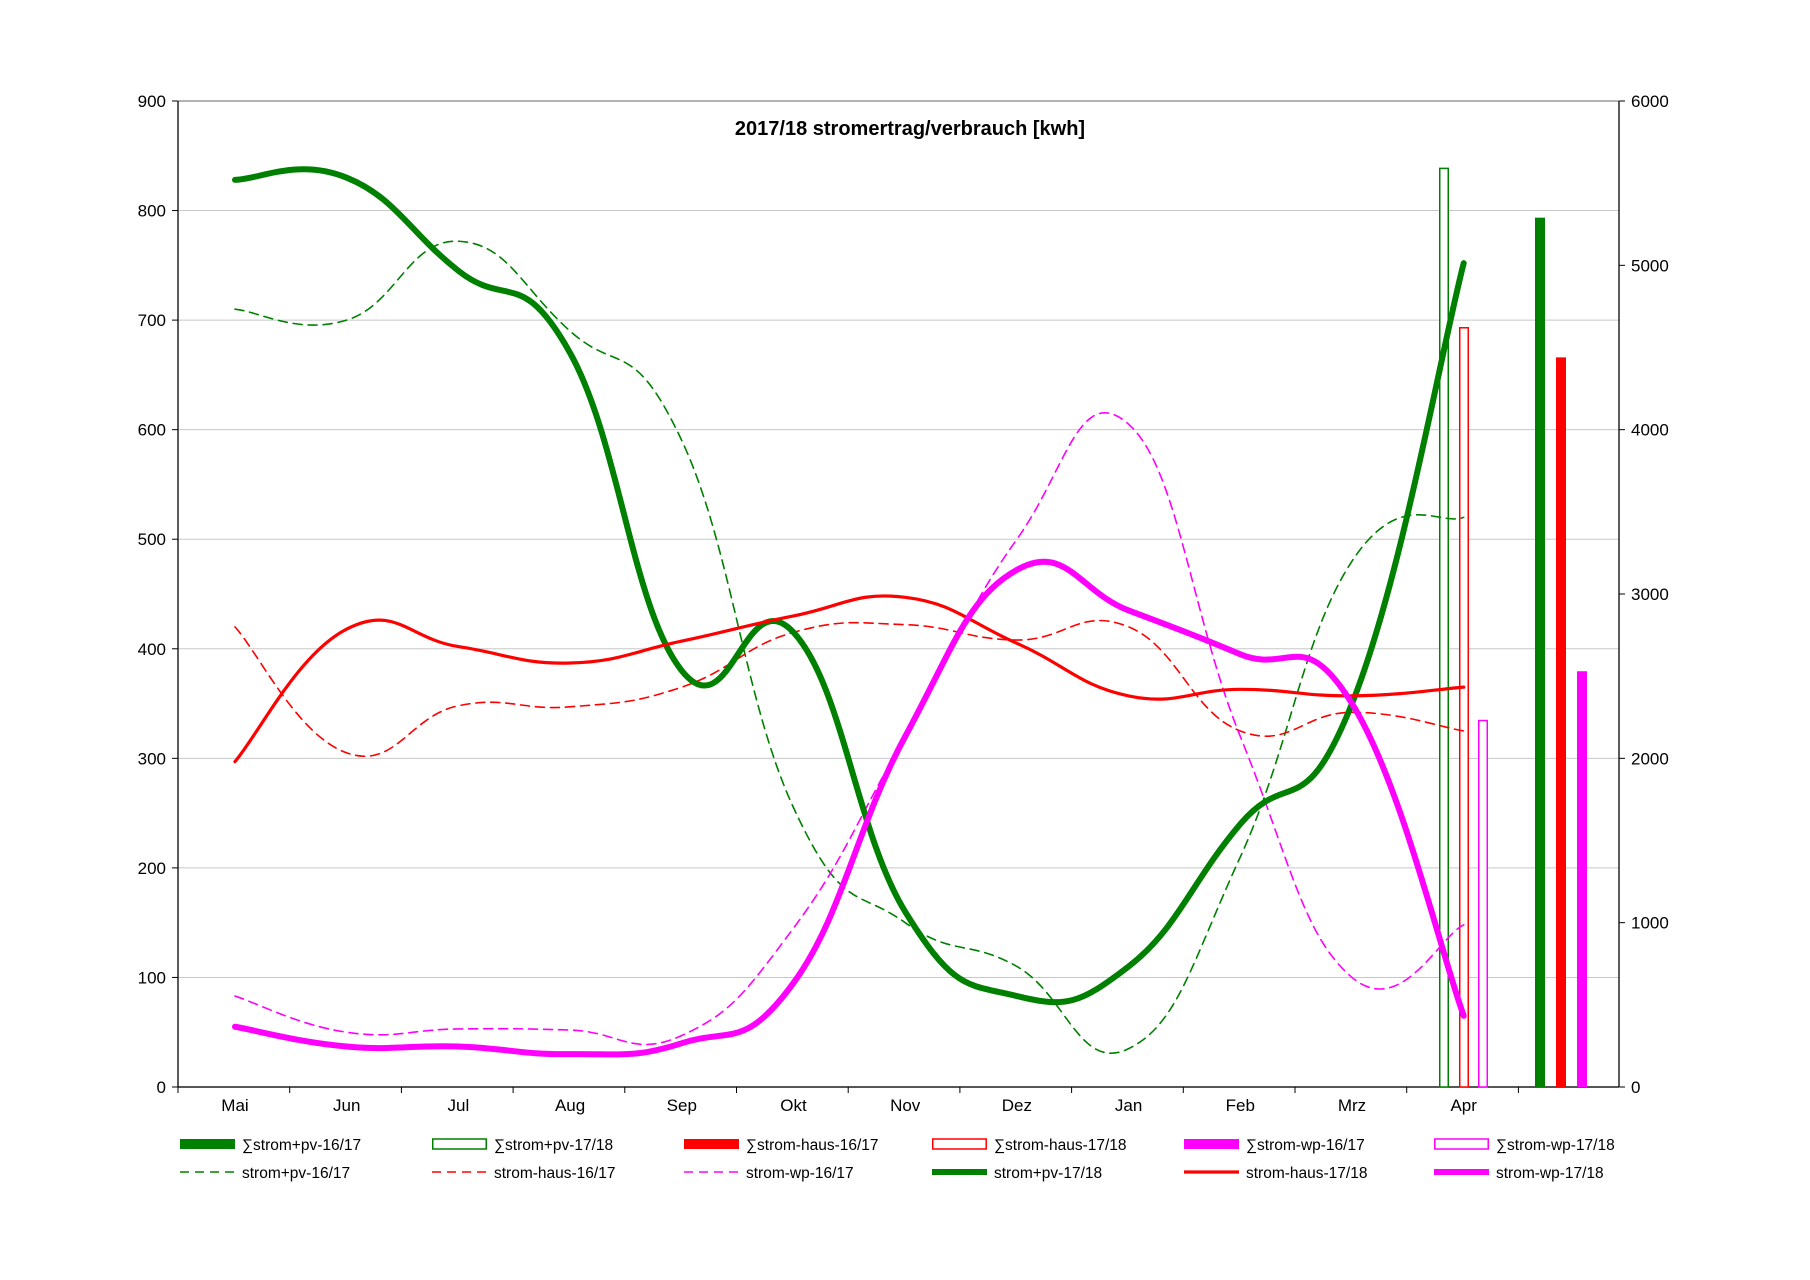  What do you see at coordinates (682, 1105) in the screenshot?
I see `x-tick-label: Sep` at bounding box center [682, 1105].